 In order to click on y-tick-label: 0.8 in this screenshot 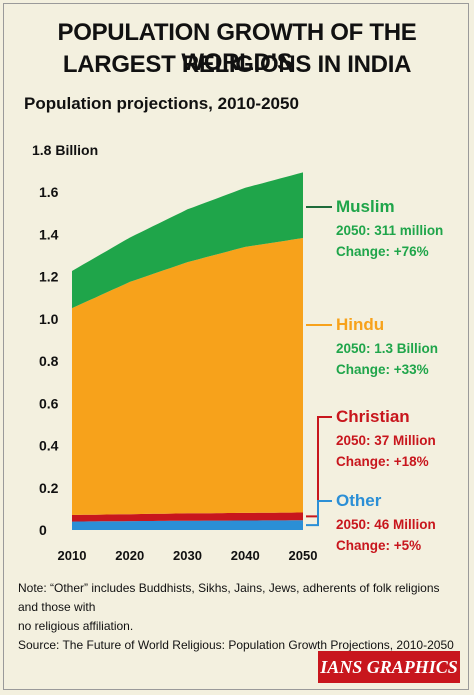, I will do `click(49, 361)`.